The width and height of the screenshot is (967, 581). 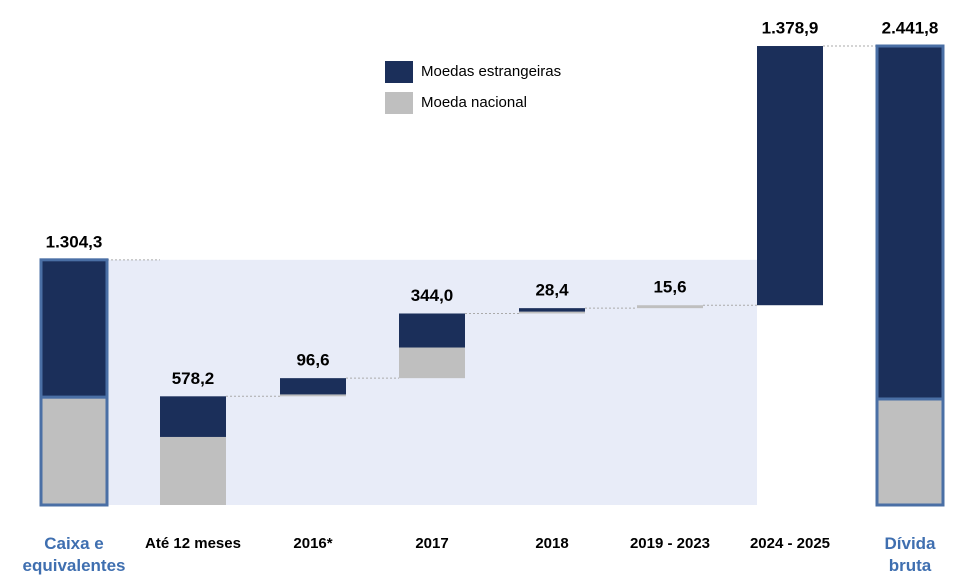 What do you see at coordinates (910, 27) in the screenshot?
I see `total-label: 2.441,8` at bounding box center [910, 27].